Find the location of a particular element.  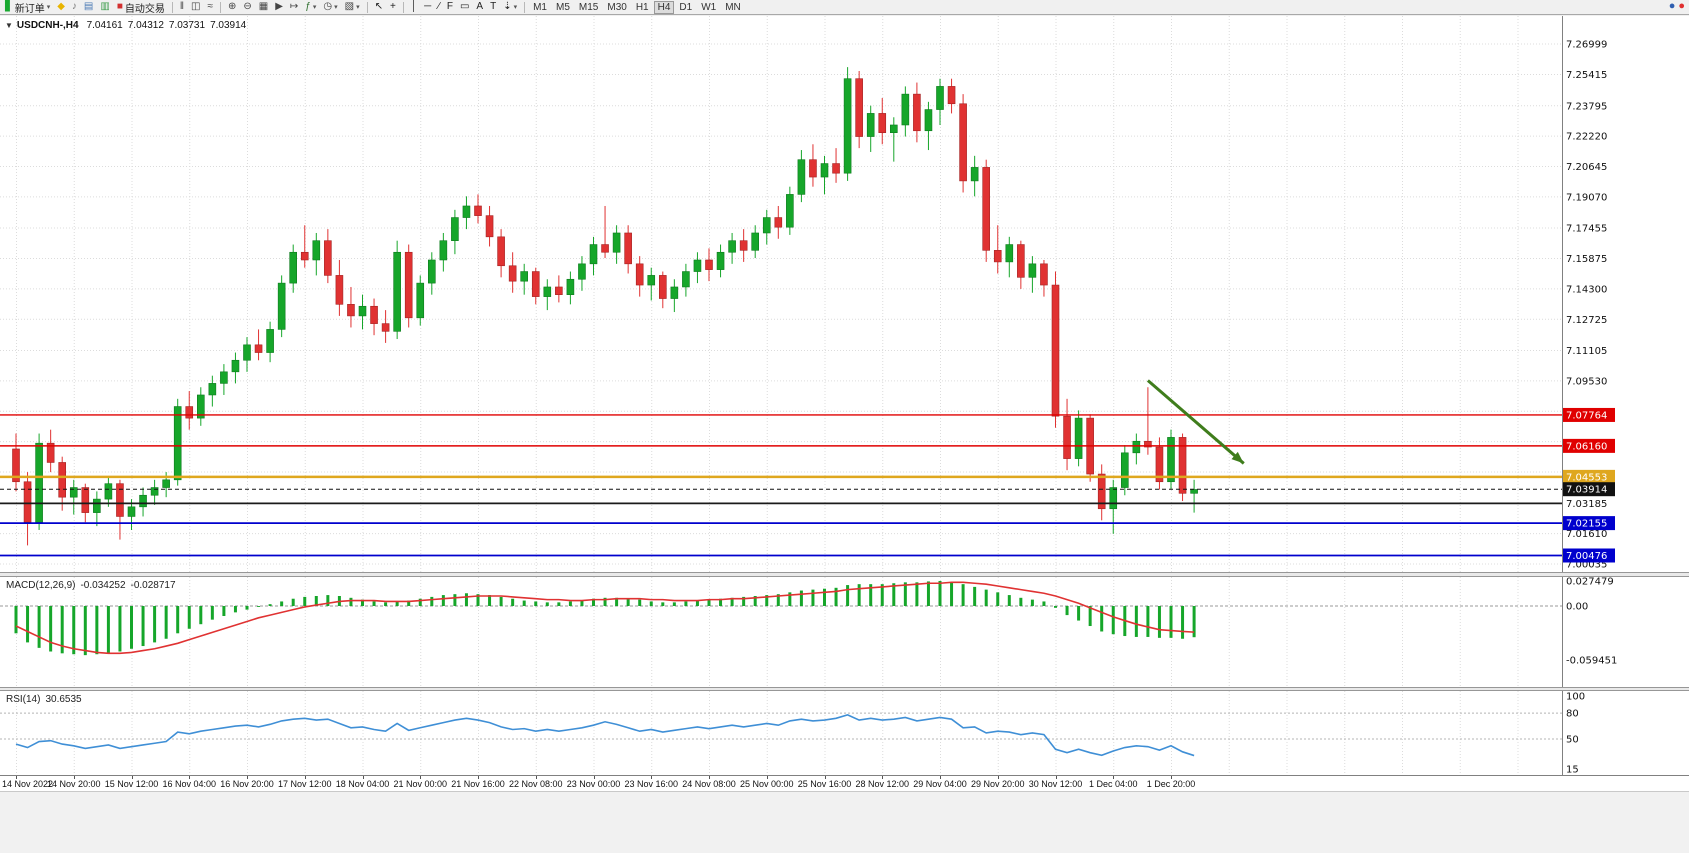

timeframe-w1-button: W1 is located at coordinates (708, 7).